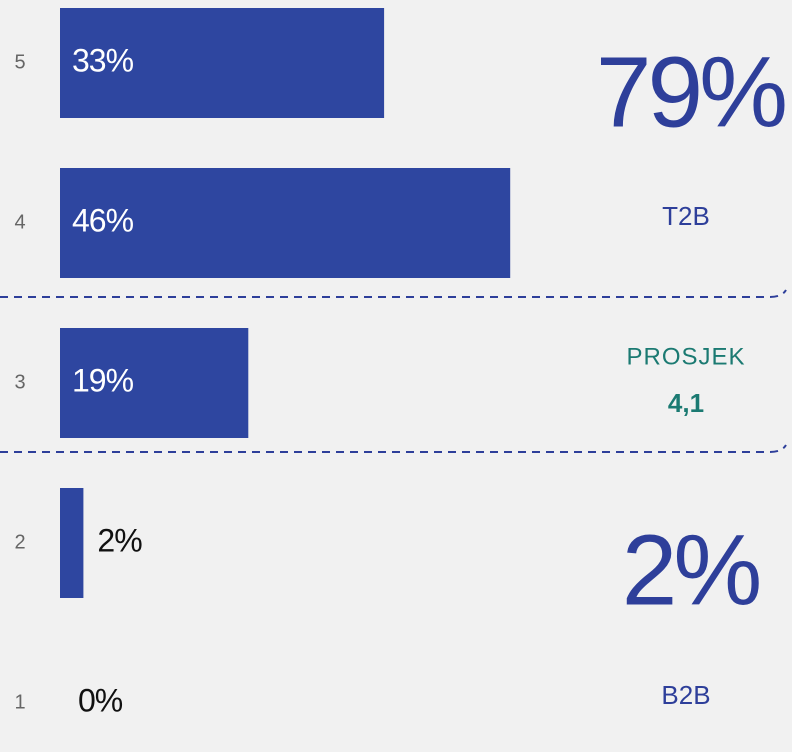  What do you see at coordinates (19, 542) in the screenshot?
I see `y-tick-label: 2` at bounding box center [19, 542].